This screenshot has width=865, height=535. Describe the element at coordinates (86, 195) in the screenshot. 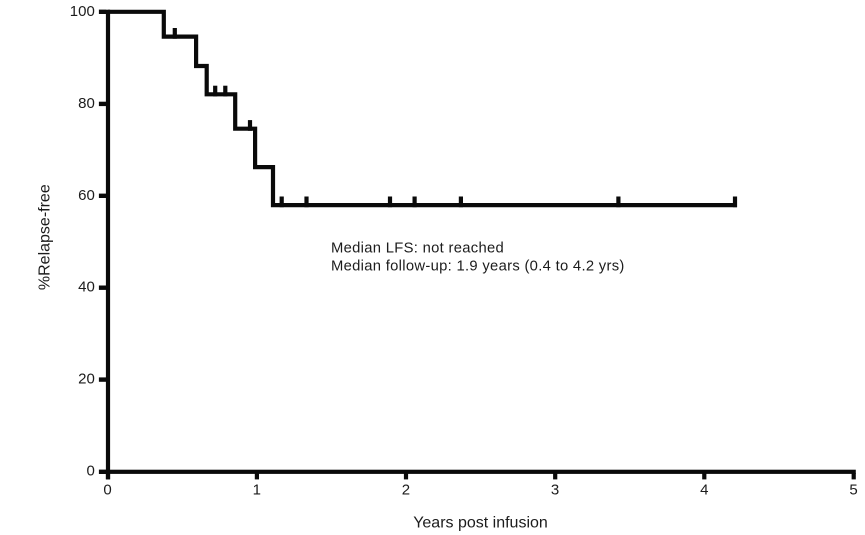

I see `svg-text: 60` at that location.